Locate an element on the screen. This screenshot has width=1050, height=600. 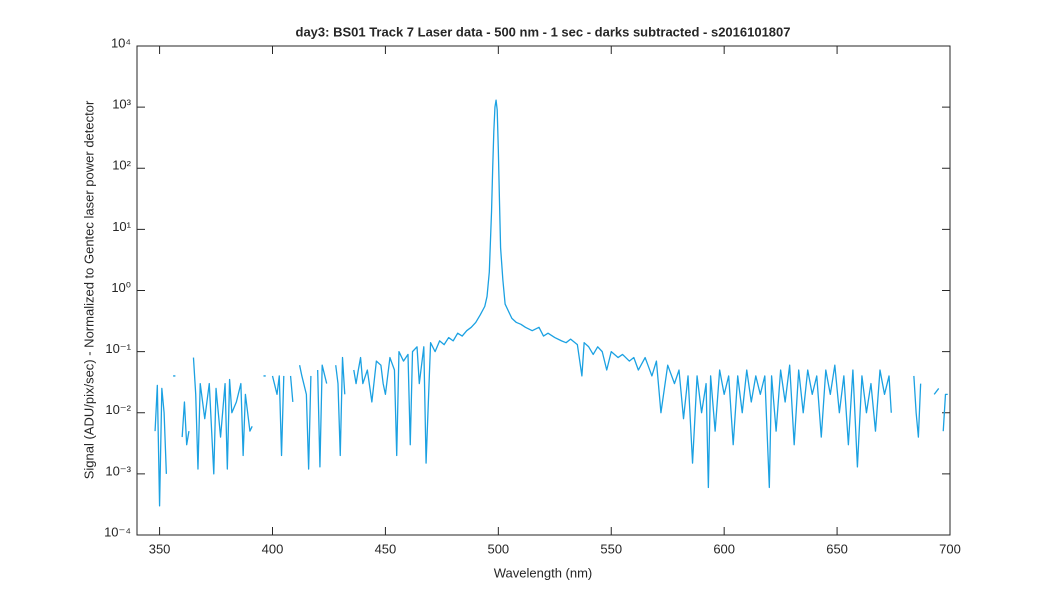
y-tick-label: 10⁻² is located at coordinates (118, 409).